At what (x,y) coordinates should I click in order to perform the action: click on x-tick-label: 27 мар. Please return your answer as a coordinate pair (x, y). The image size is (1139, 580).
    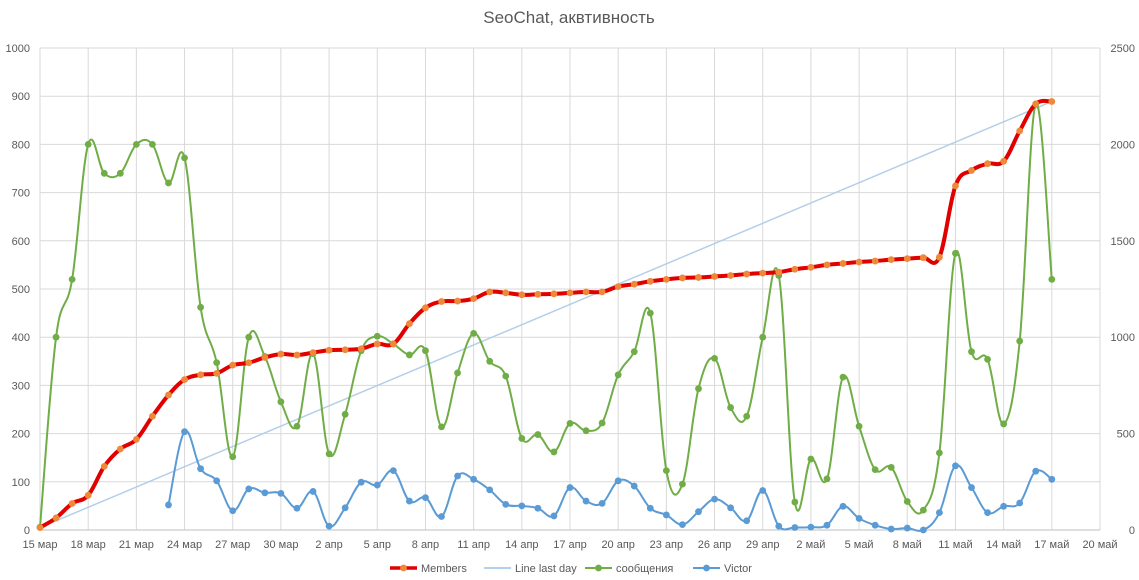
    Looking at the image, I should click on (232, 545).